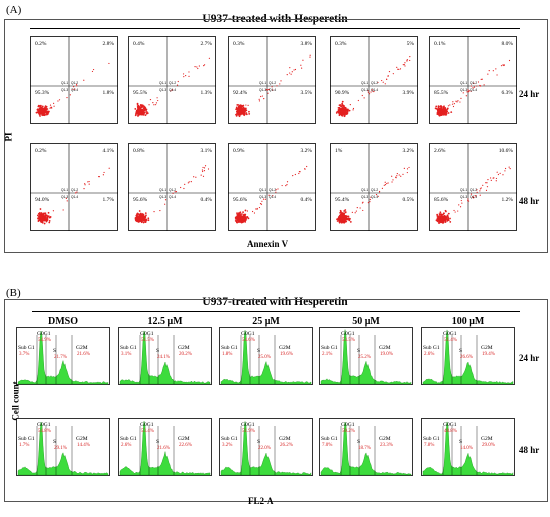  I want to click on quadrant-ul-percent: 0.3%, so click(341, 44).